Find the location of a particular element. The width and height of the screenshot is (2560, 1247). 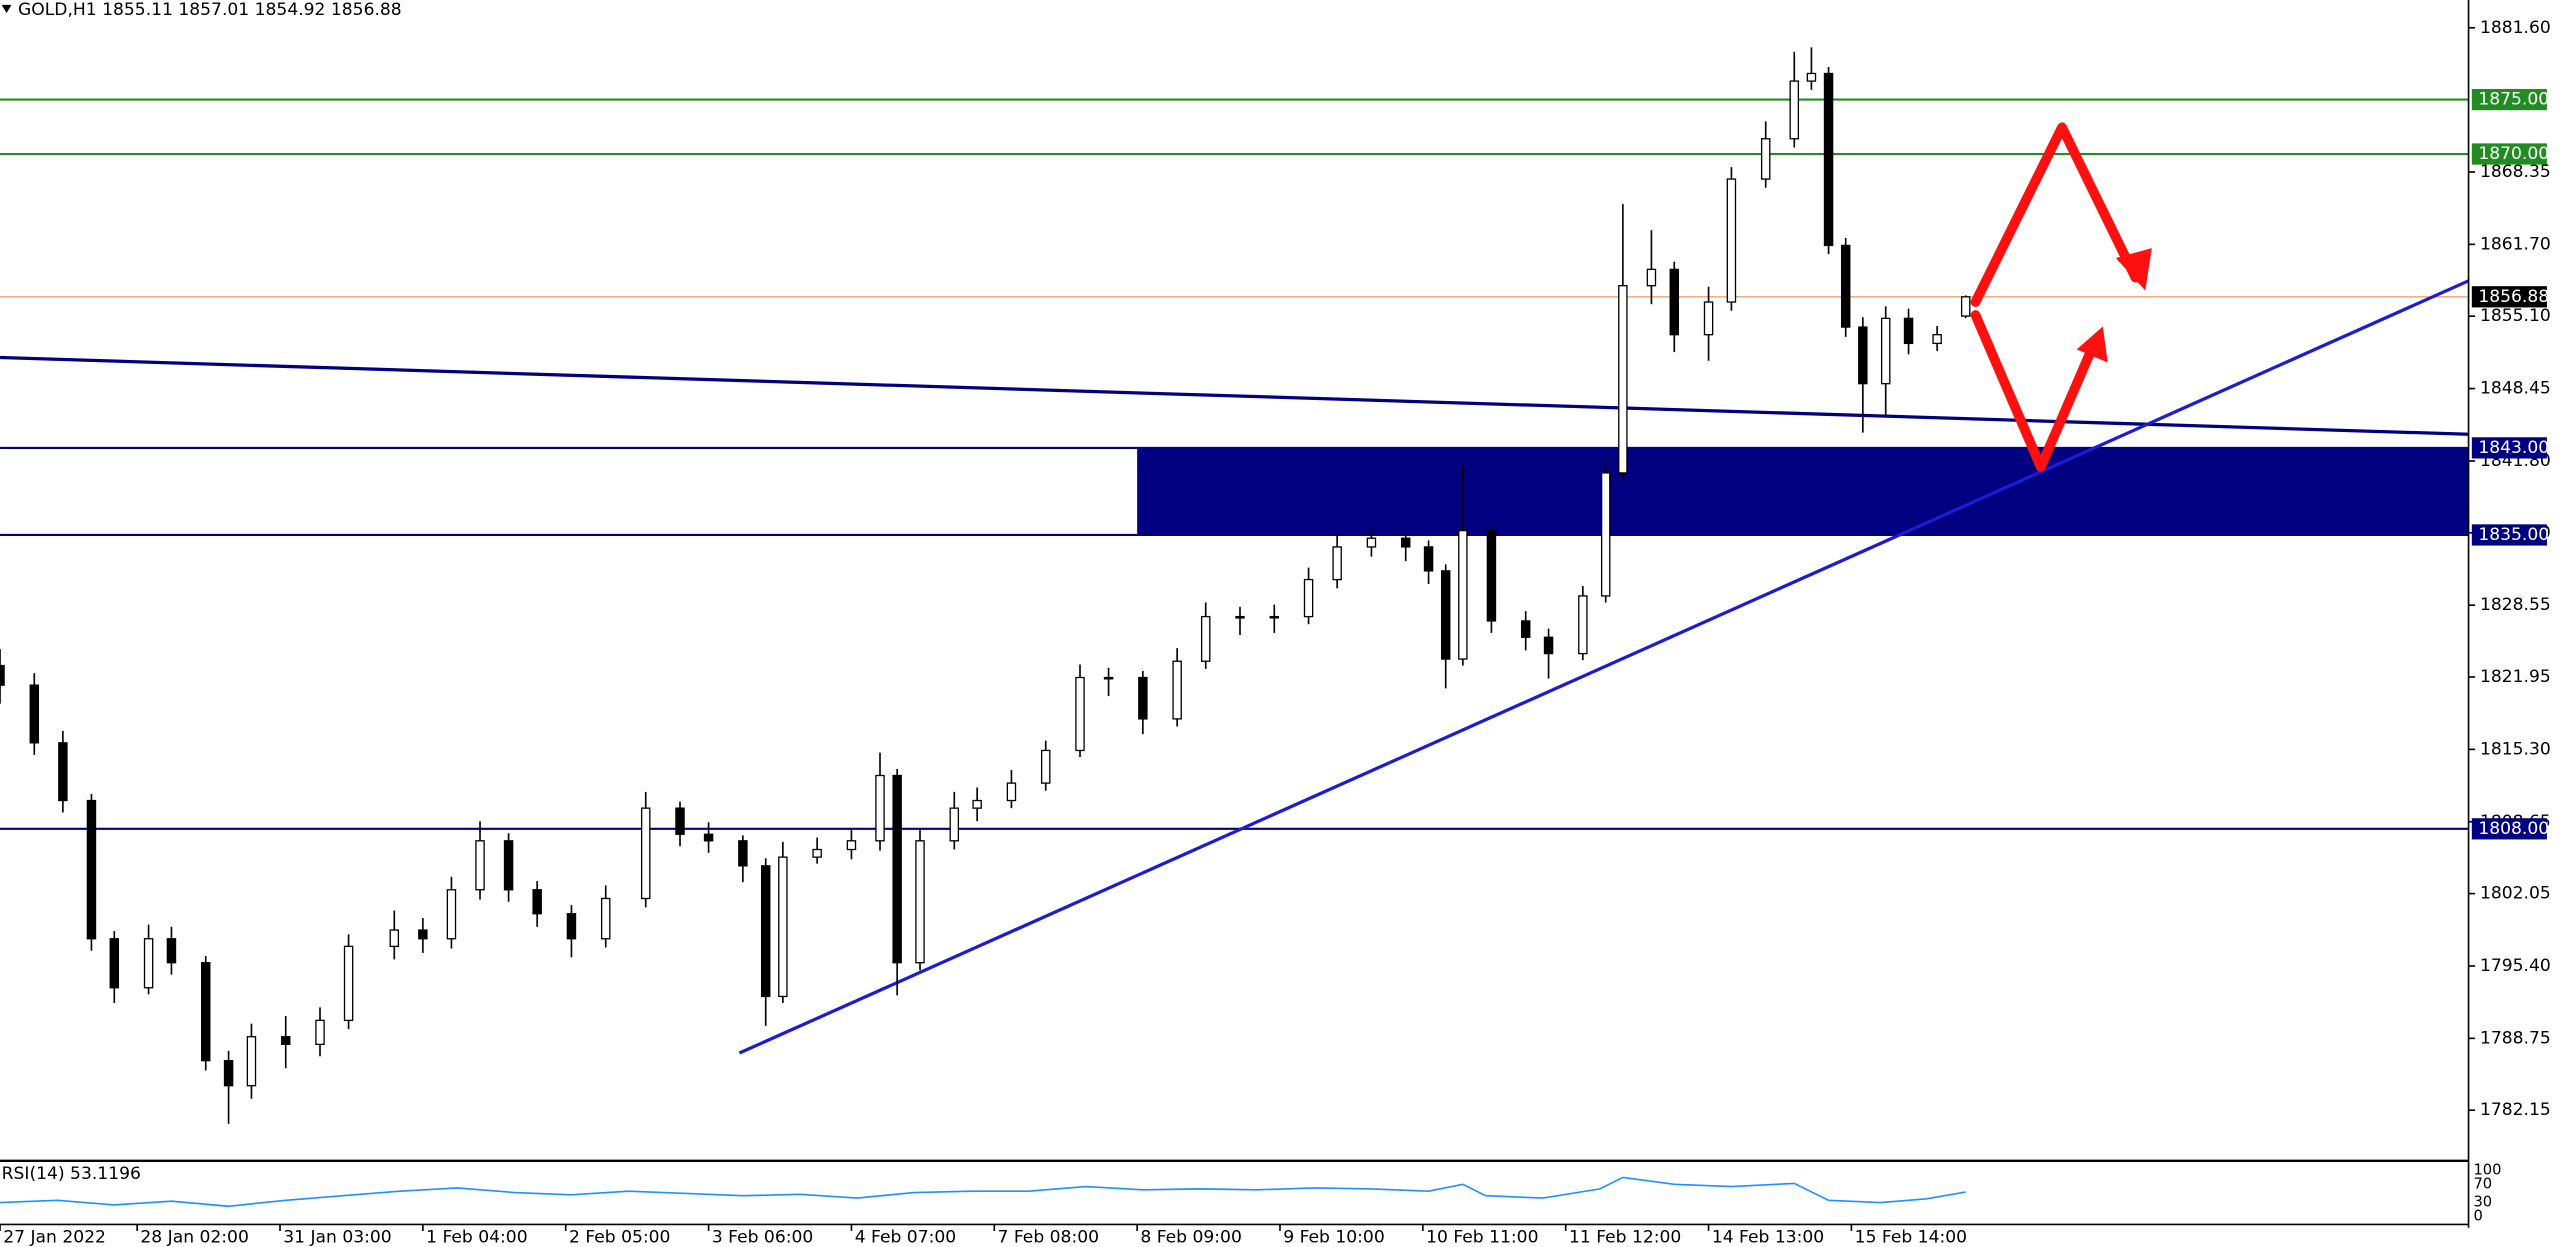

x-tick-label: 31 Jan 03:00 is located at coordinates (337, 1237).